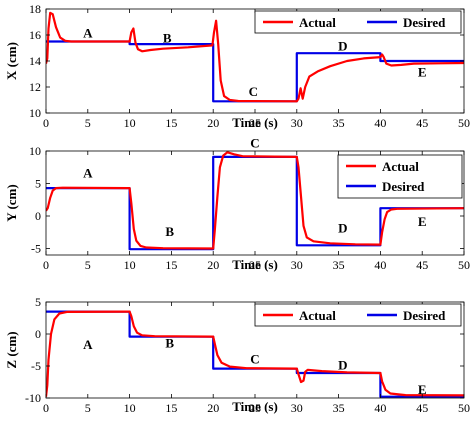 The image size is (470, 445). What do you see at coordinates (35, 87) in the screenshot?
I see `y-tick-label: 12` at bounding box center [35, 87].